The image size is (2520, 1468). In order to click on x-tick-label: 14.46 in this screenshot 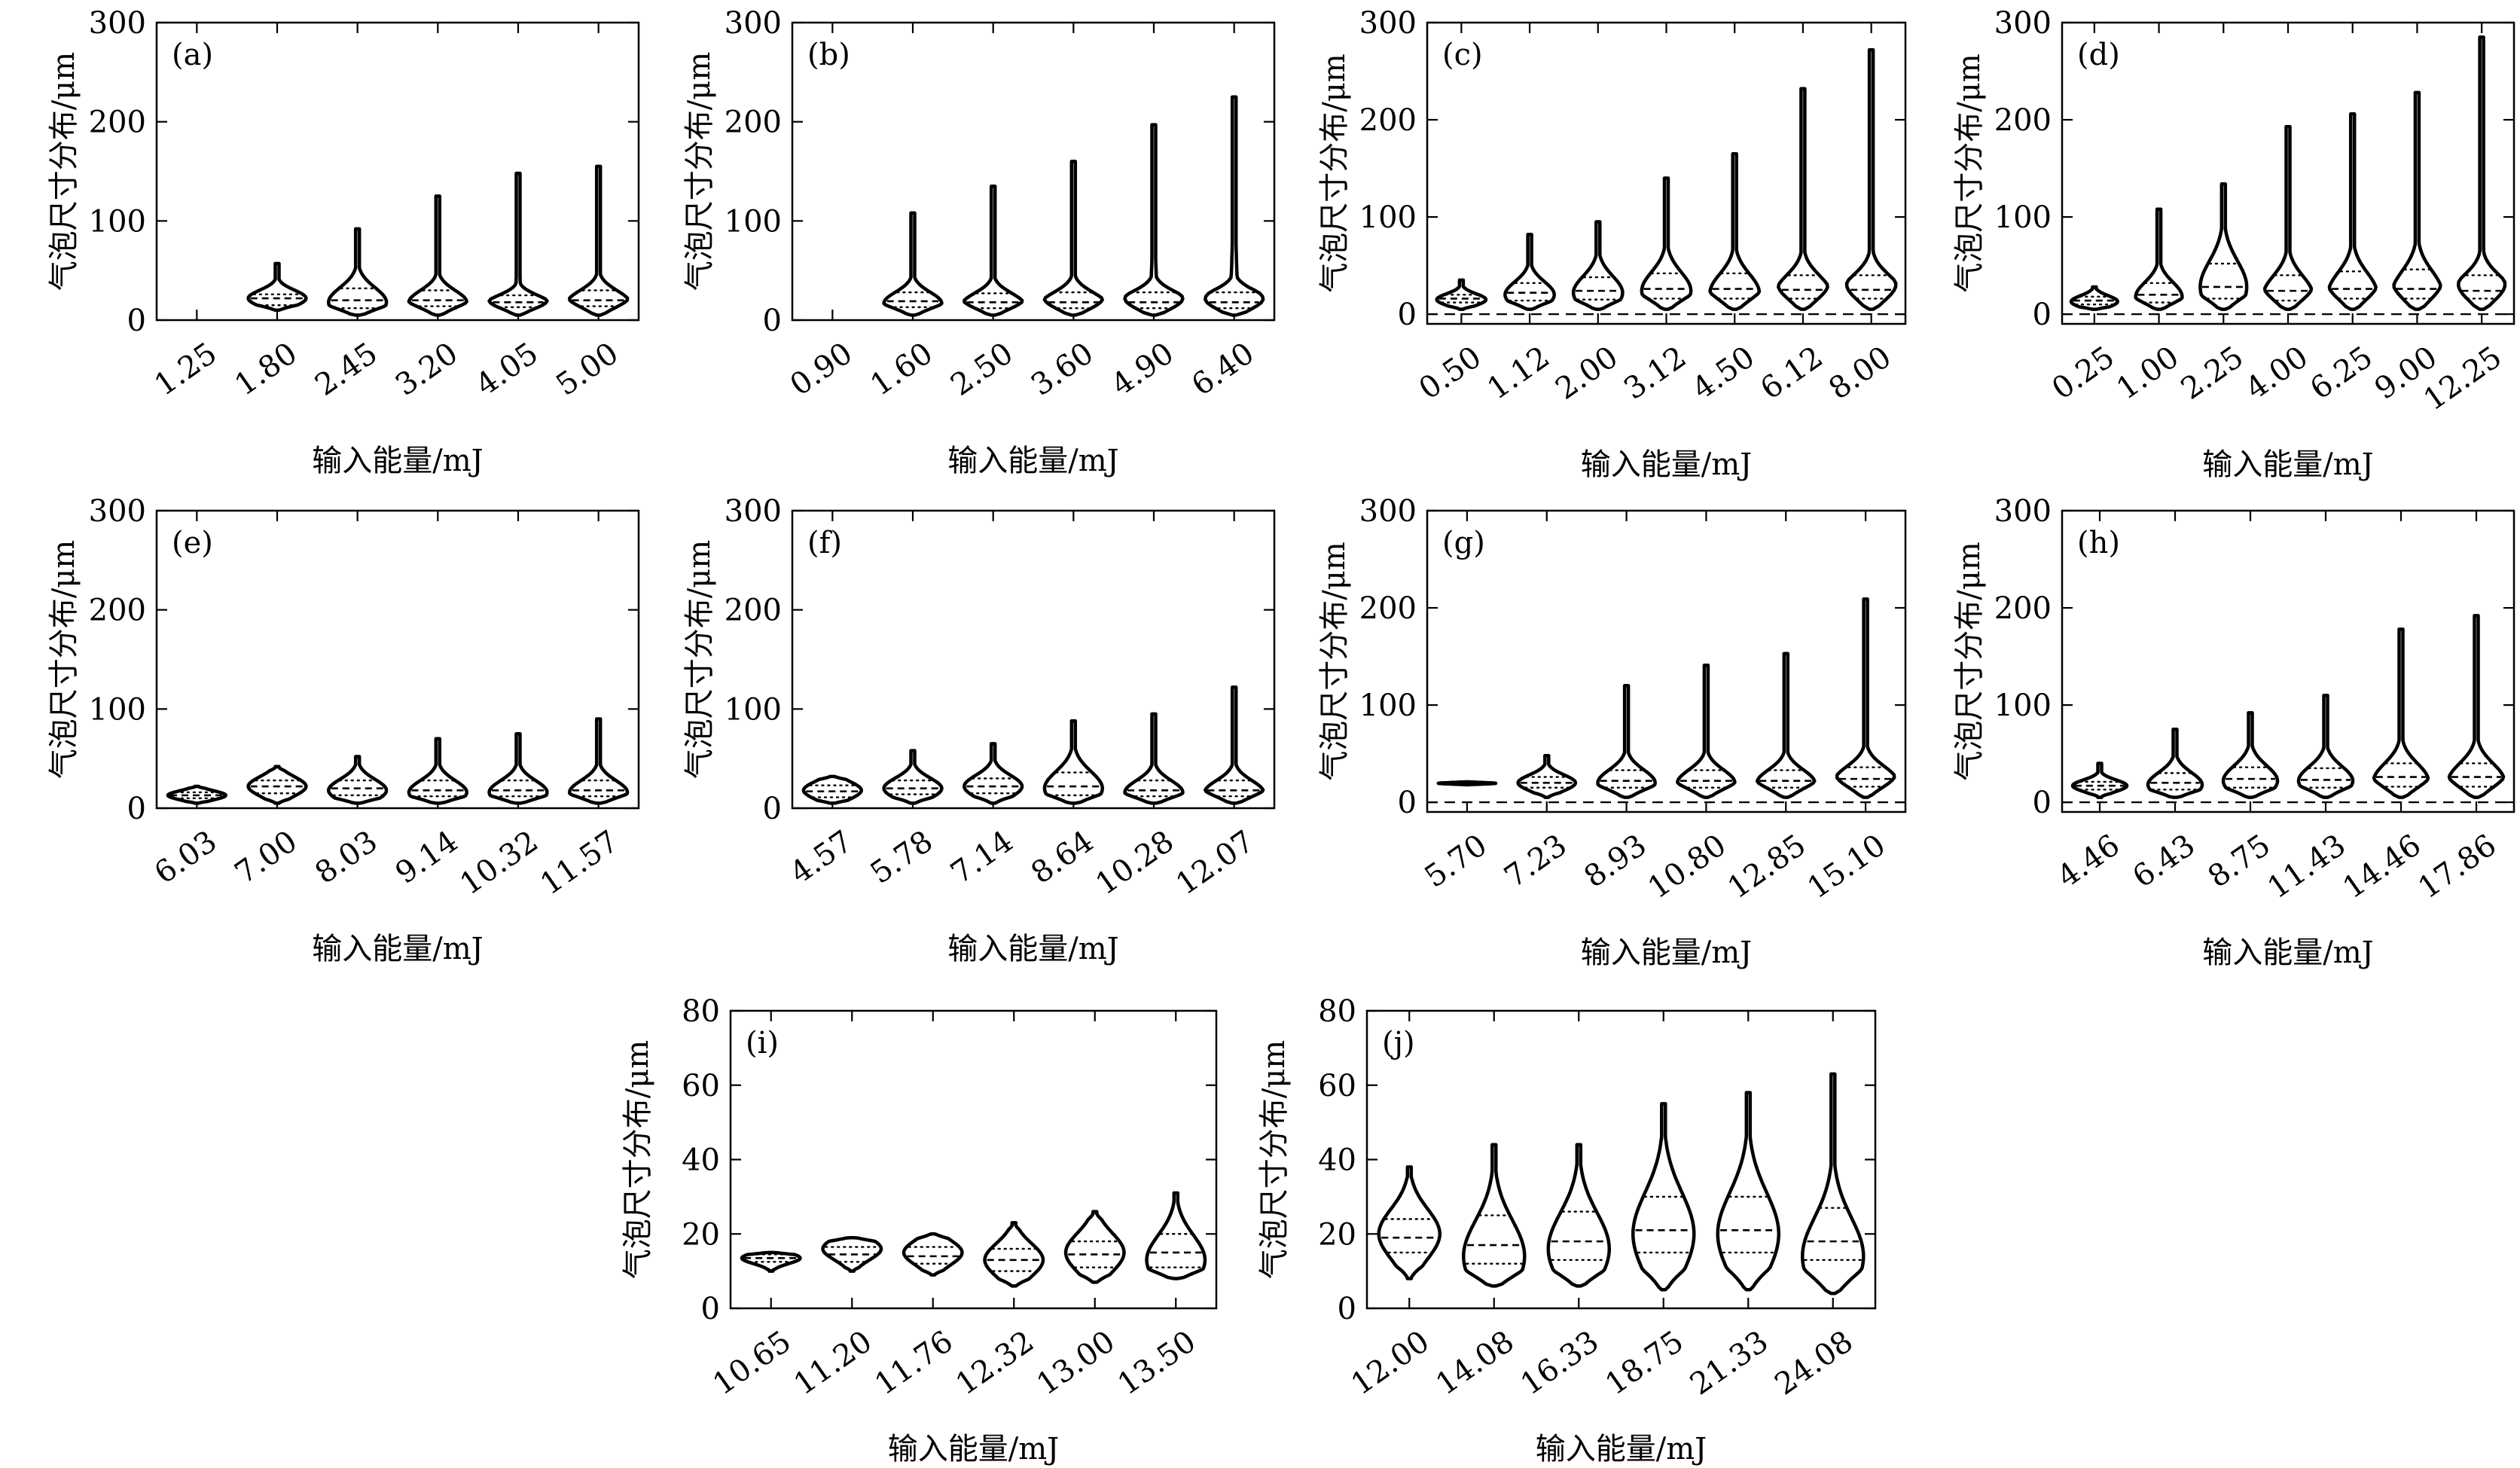, I will do `click(2382, 867)`.